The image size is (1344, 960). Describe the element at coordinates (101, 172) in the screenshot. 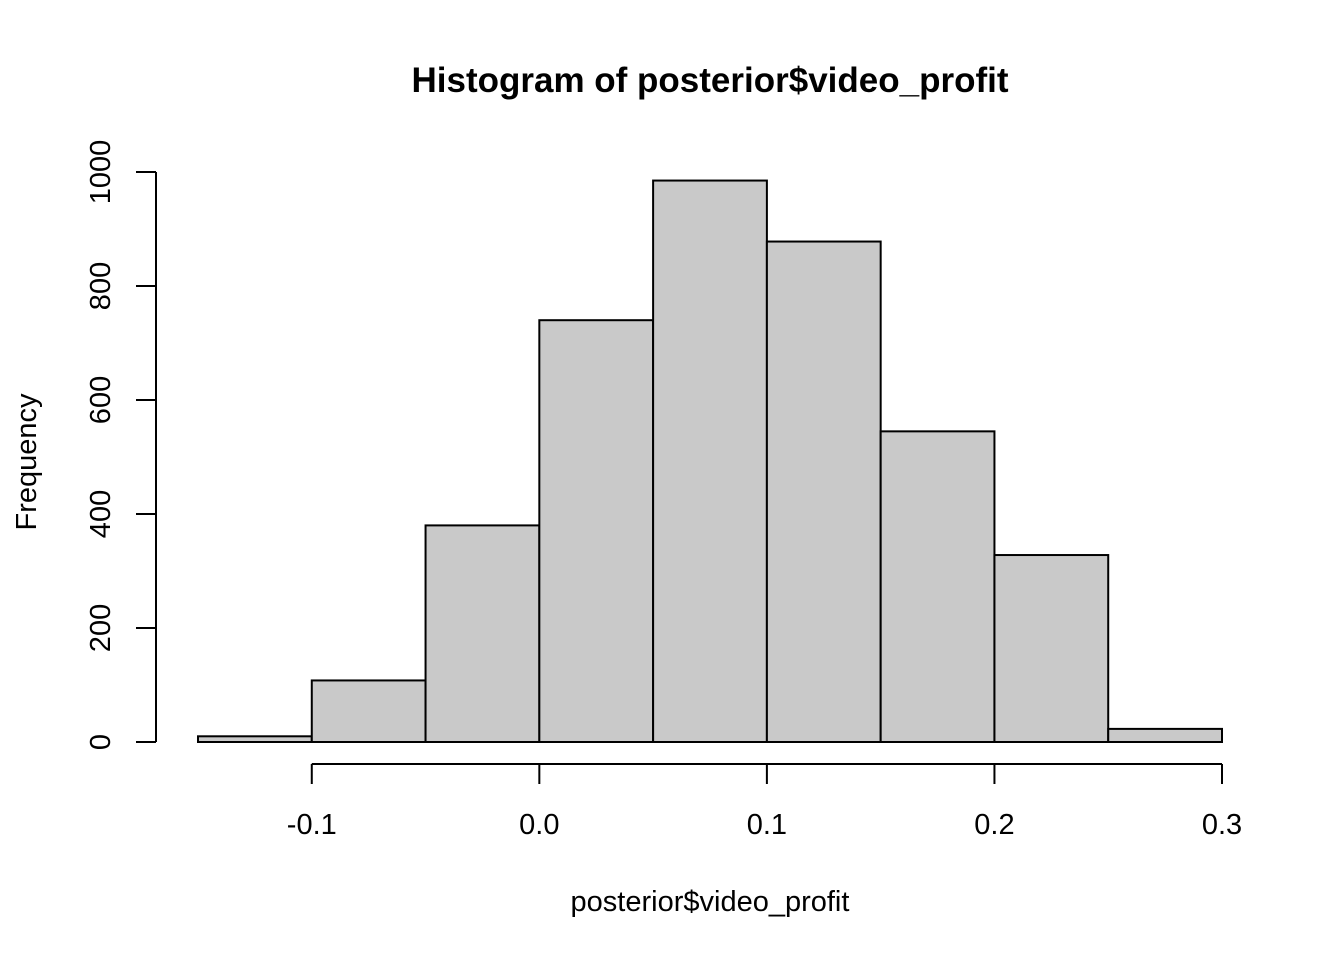

I see `y-tick-label: 1000` at that location.